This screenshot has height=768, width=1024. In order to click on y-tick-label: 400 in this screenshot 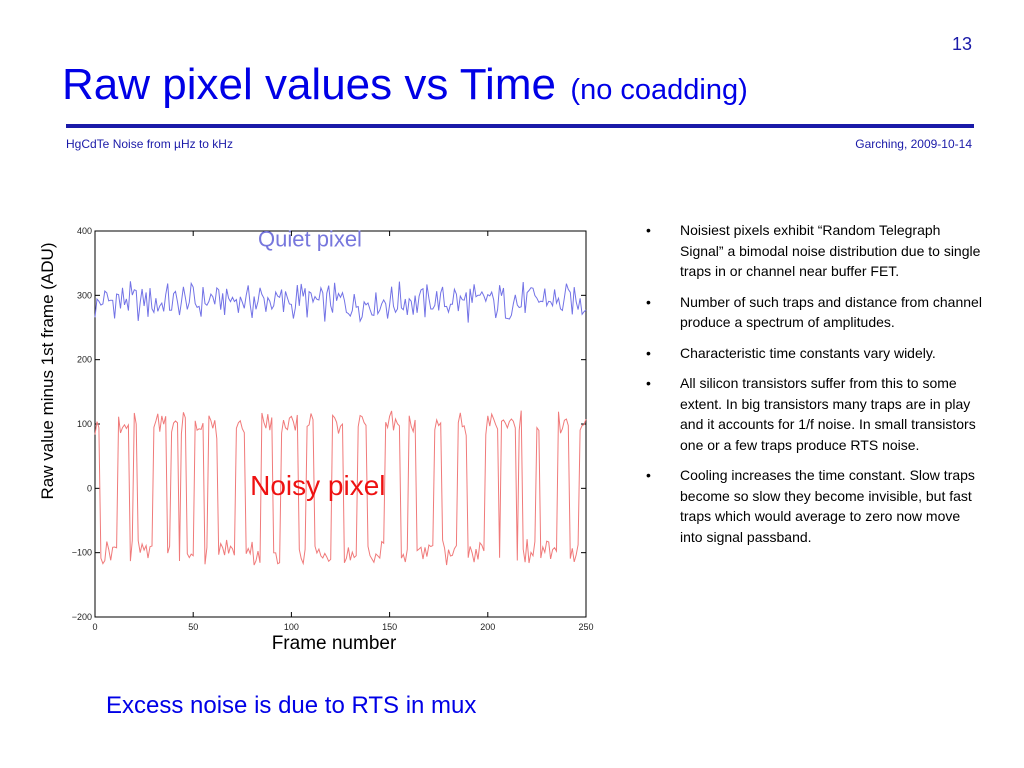, I will do `click(84, 231)`.